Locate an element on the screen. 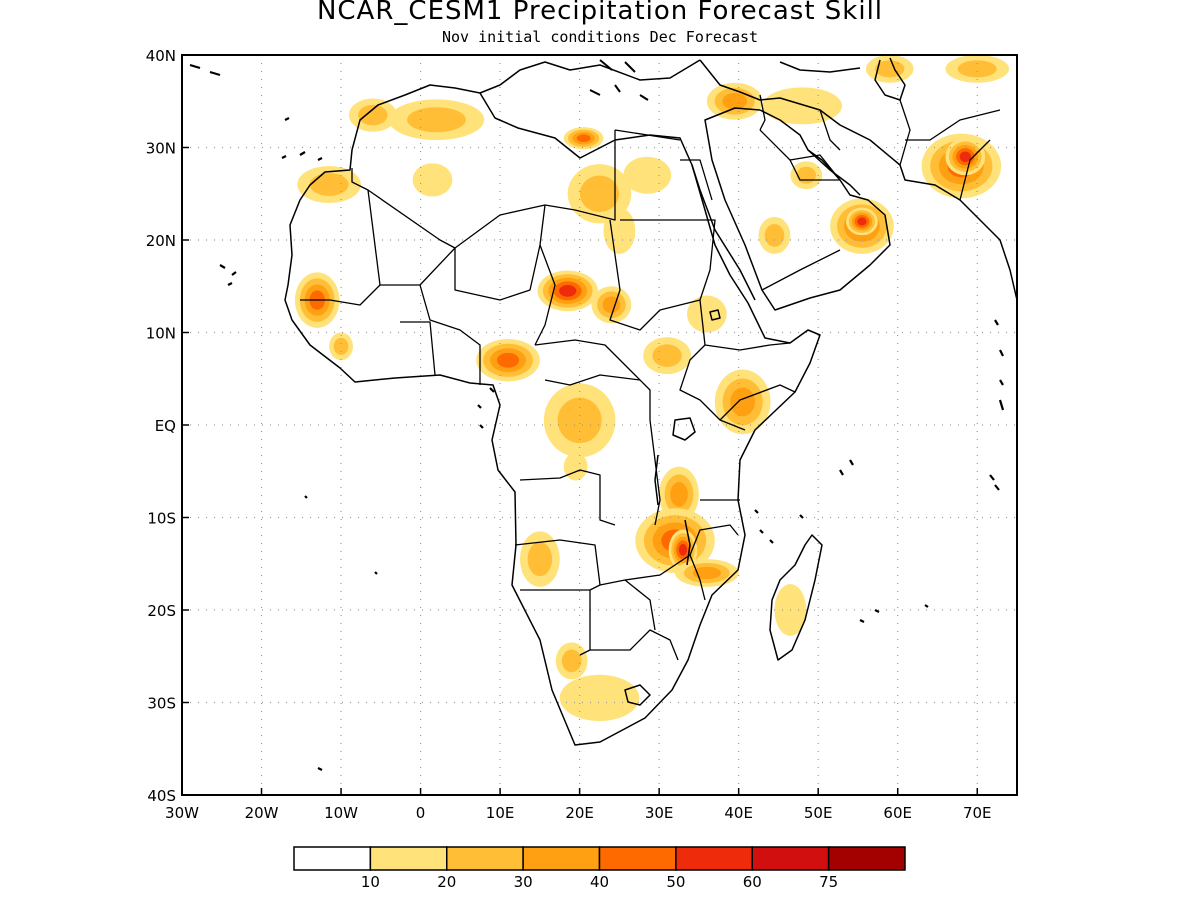 The width and height of the screenshot is (1200, 900). skill-region-angola is located at coordinates (539, 559).